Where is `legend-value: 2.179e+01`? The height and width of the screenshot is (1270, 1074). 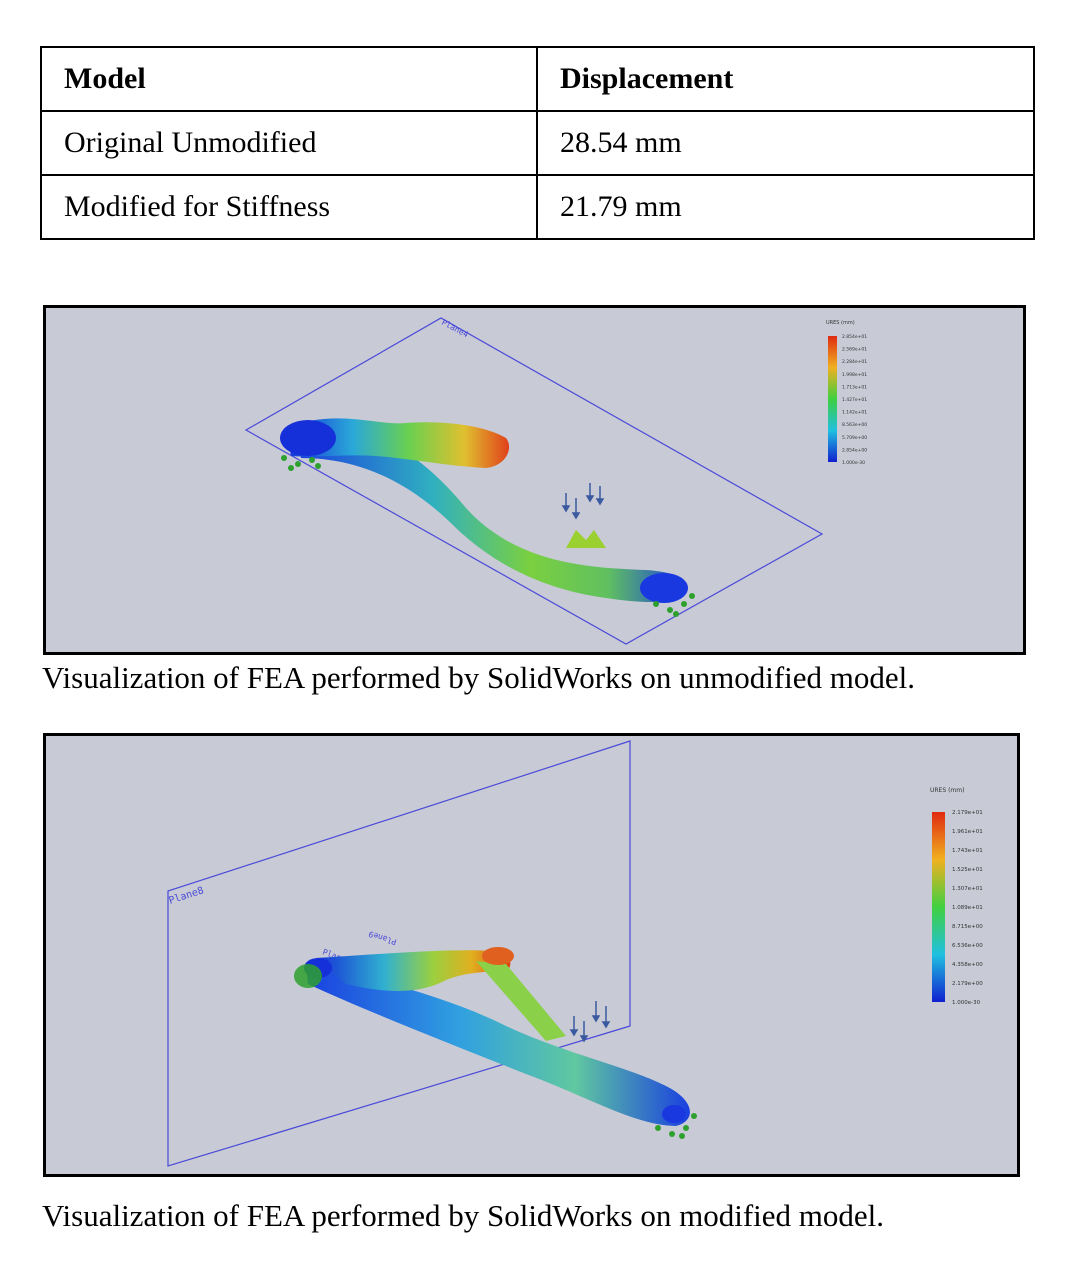
legend-value: 2.179e+01 is located at coordinates (967, 813).